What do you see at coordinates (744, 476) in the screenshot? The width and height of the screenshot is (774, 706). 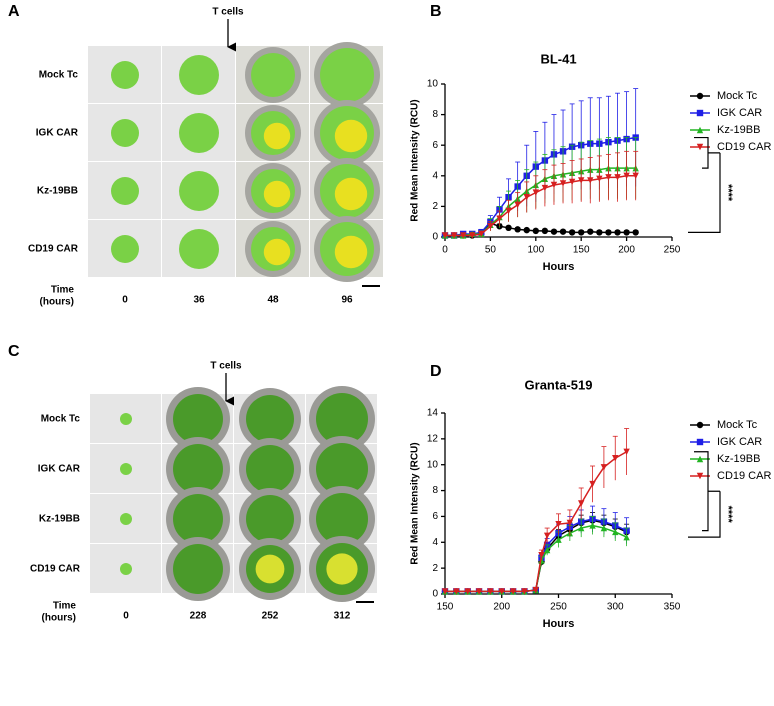 I see `legend-label: CD19 CAR` at bounding box center [744, 476].